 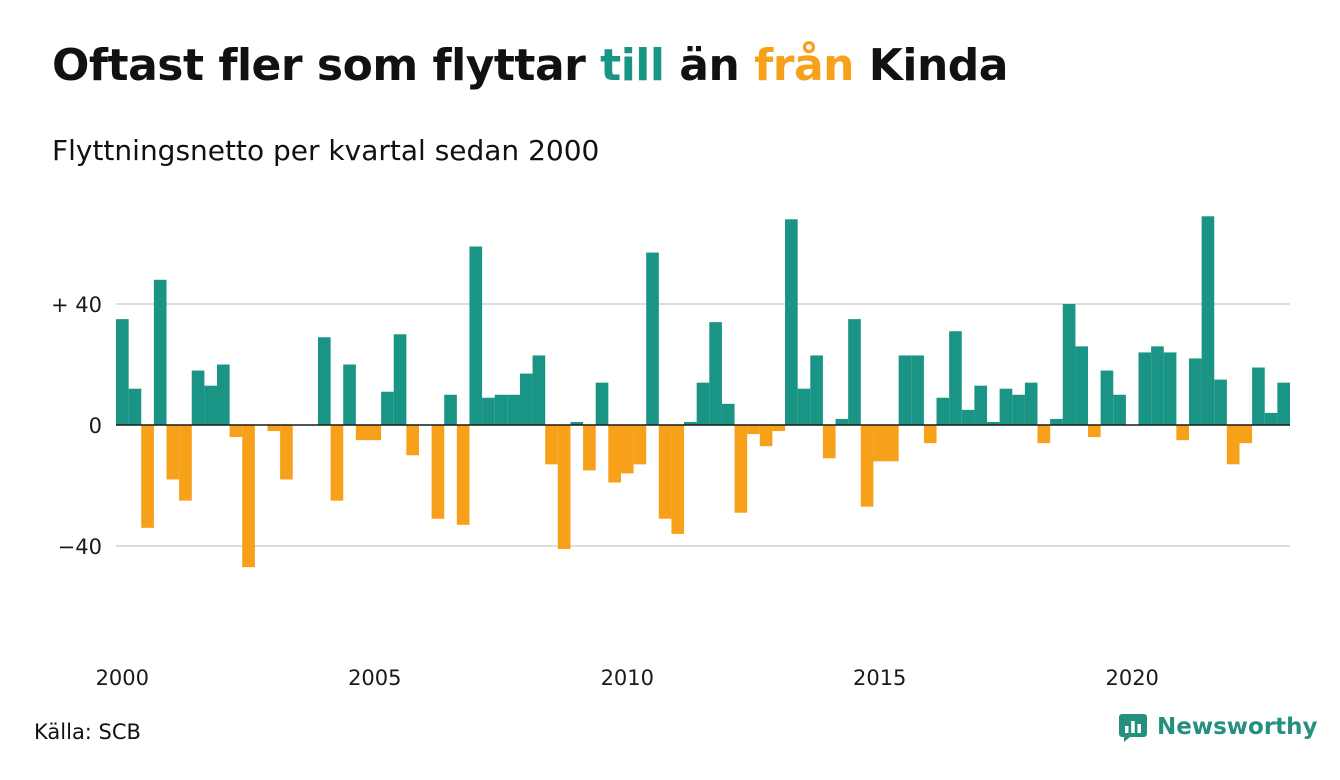 What do you see at coordinates (627, 678) in the screenshot?
I see `x-tick-label: 2010` at bounding box center [627, 678].